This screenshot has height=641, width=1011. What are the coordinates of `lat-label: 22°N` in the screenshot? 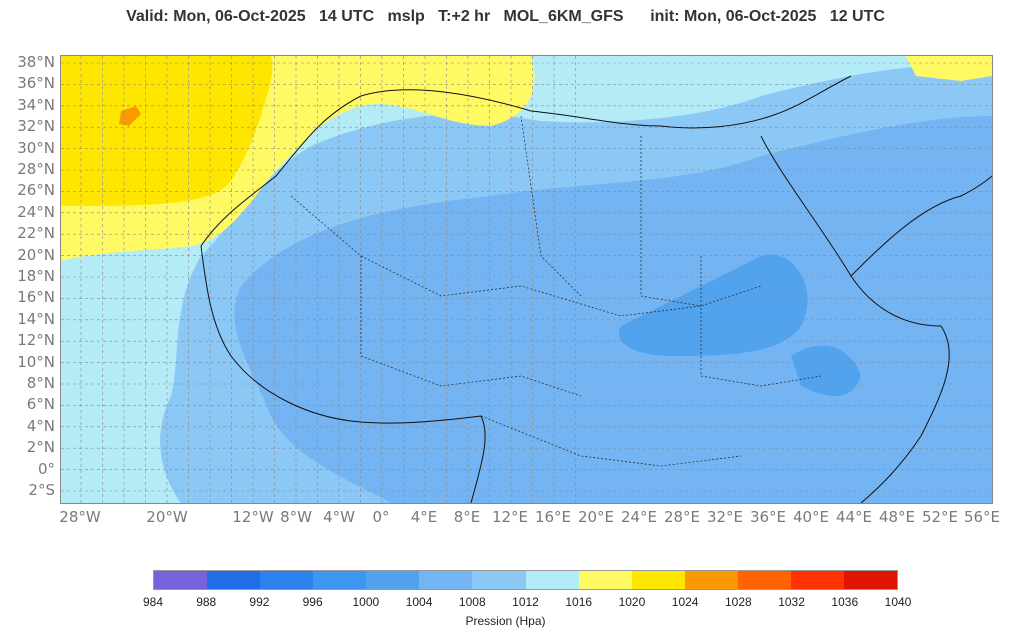 It's located at (36, 233).